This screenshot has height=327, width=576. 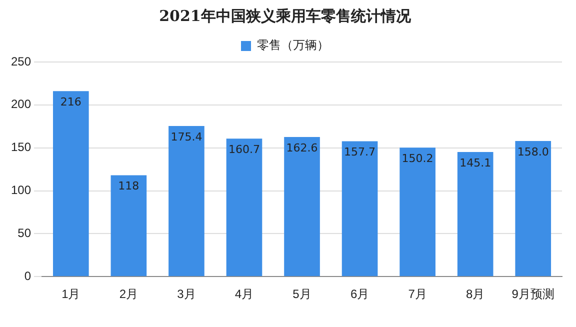 I want to click on data-label: 157.7, so click(x=360, y=152).